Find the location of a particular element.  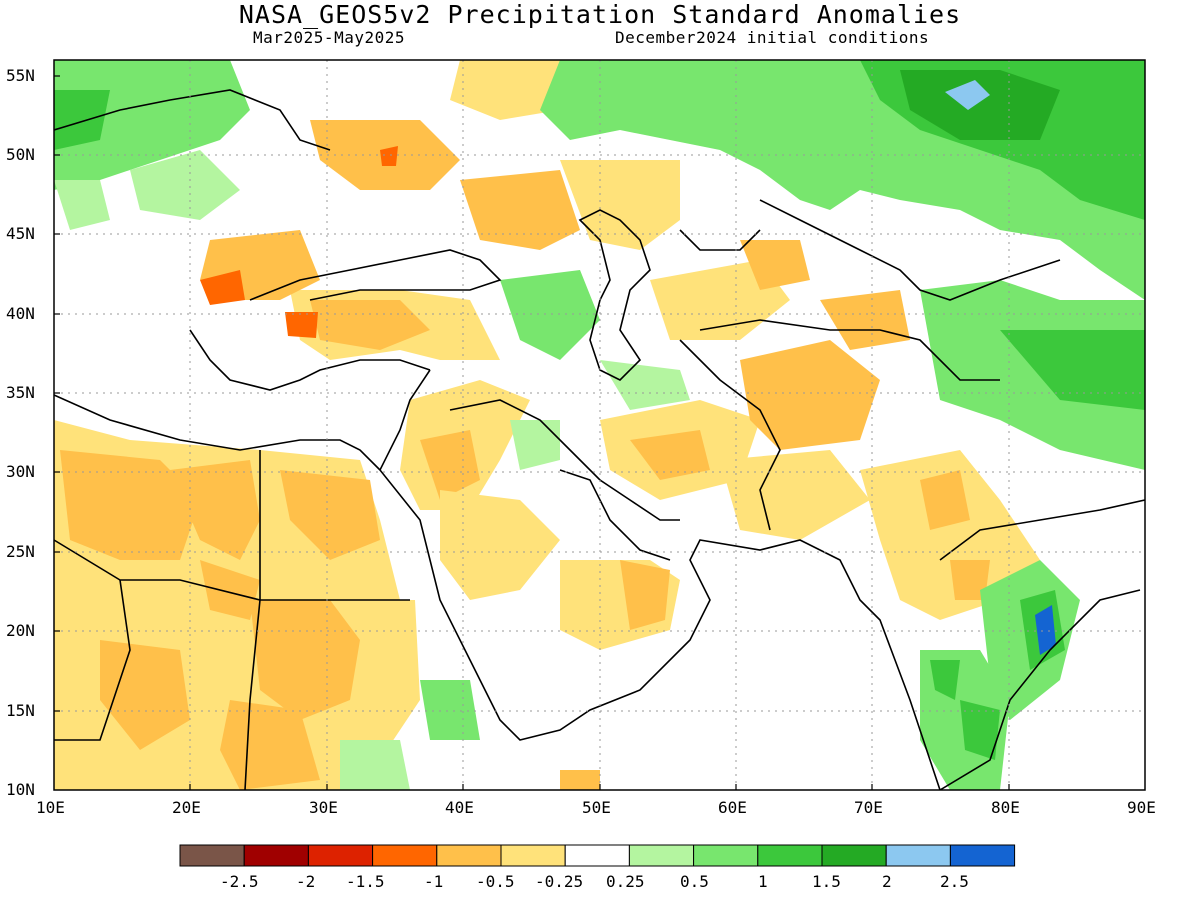

lon-label-10e: 10E is located at coordinates (50, 807).